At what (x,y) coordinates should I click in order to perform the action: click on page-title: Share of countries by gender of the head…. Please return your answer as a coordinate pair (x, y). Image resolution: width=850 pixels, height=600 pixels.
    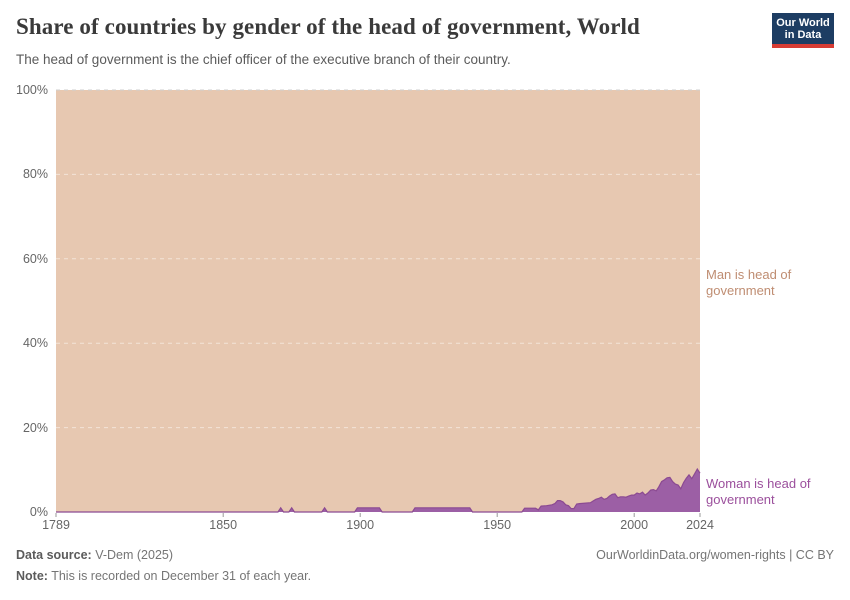
    Looking at the image, I should click on (328, 26).